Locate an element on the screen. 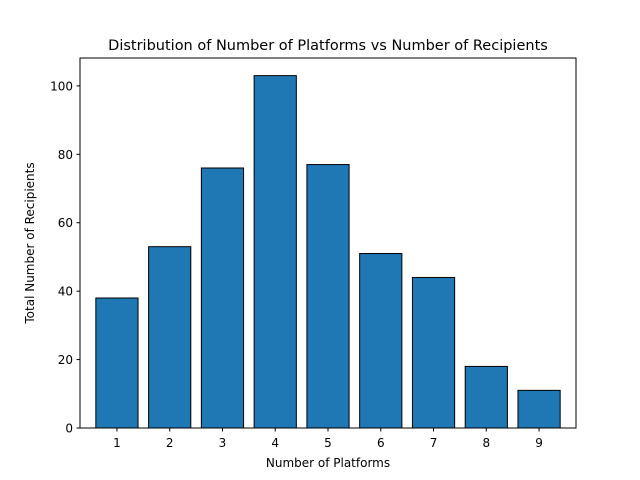 This screenshot has height=480, width=640. x-tick-label: 9 is located at coordinates (539, 443).